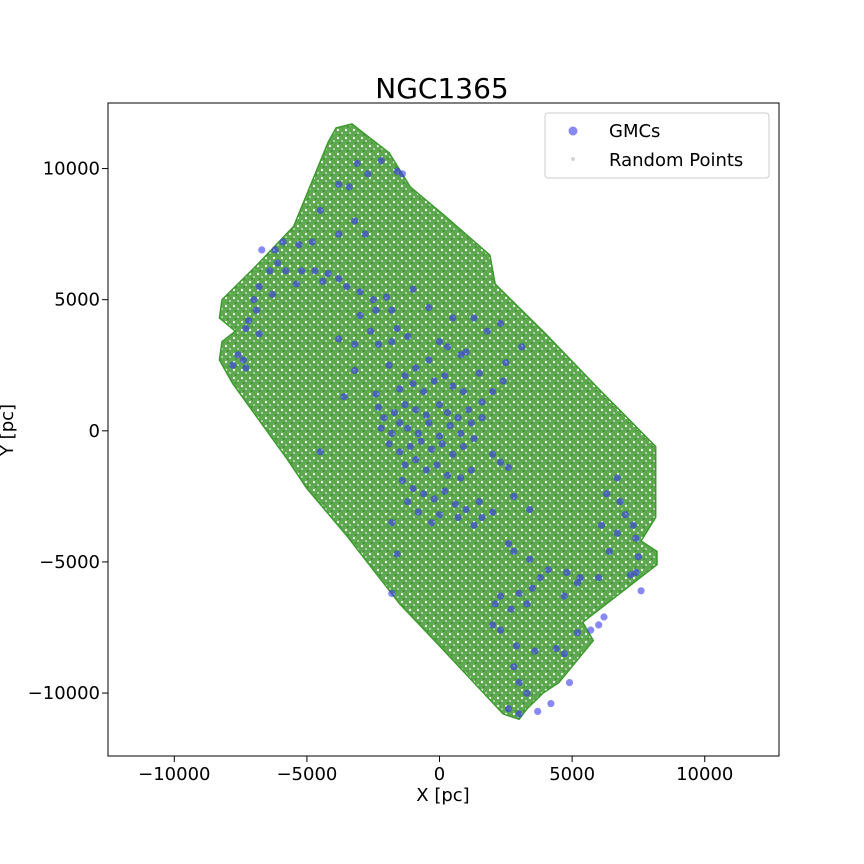 The height and width of the screenshot is (864, 864). I want to click on chart-title: NGC1365, so click(441, 88).